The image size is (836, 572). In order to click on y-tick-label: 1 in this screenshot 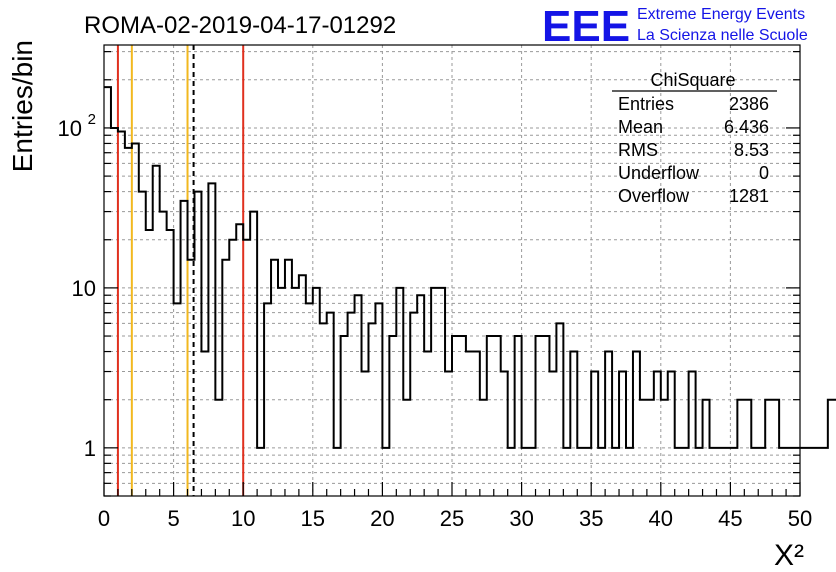, I will do `click(90, 448)`.